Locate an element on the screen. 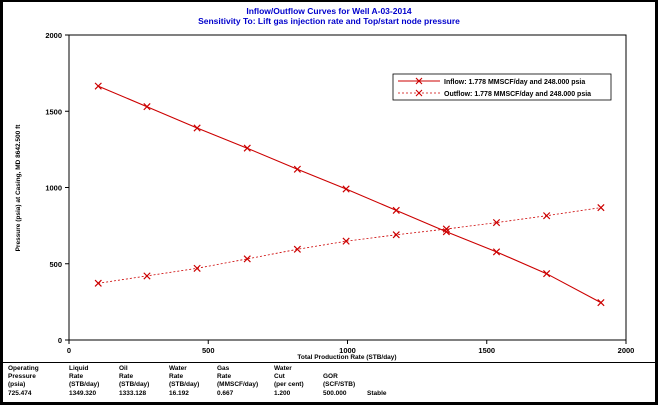 The height and width of the screenshot is (405, 658). y-tick-label: 1500 is located at coordinates (53, 111).